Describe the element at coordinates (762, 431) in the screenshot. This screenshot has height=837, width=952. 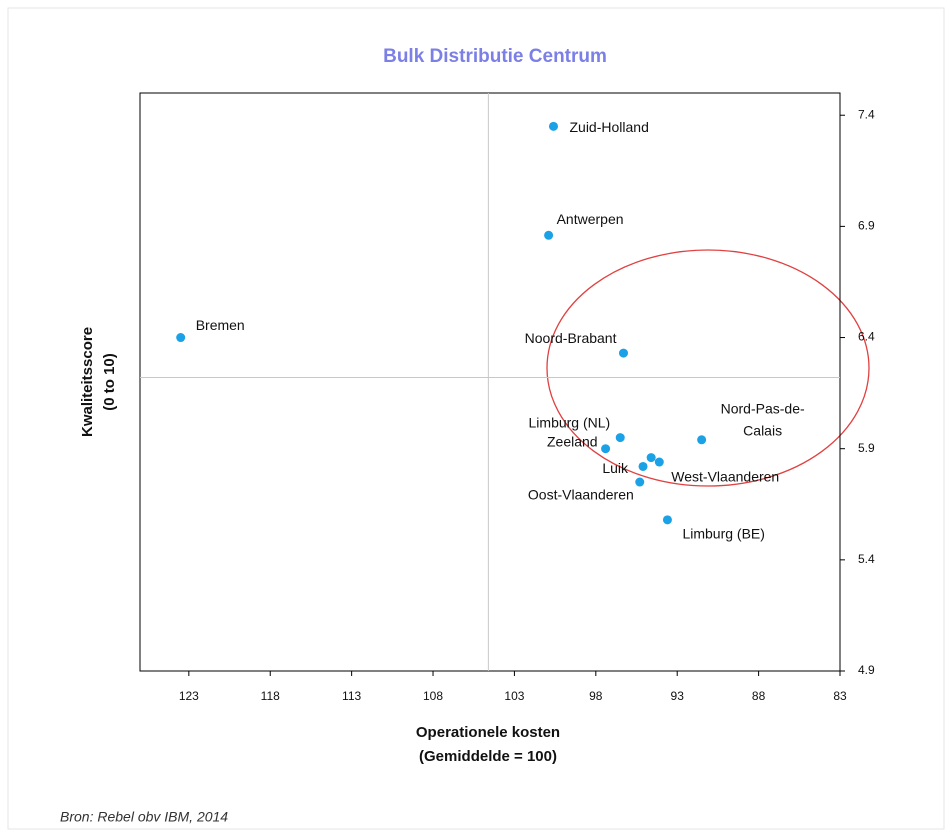
I see `point-label: Calais` at that location.